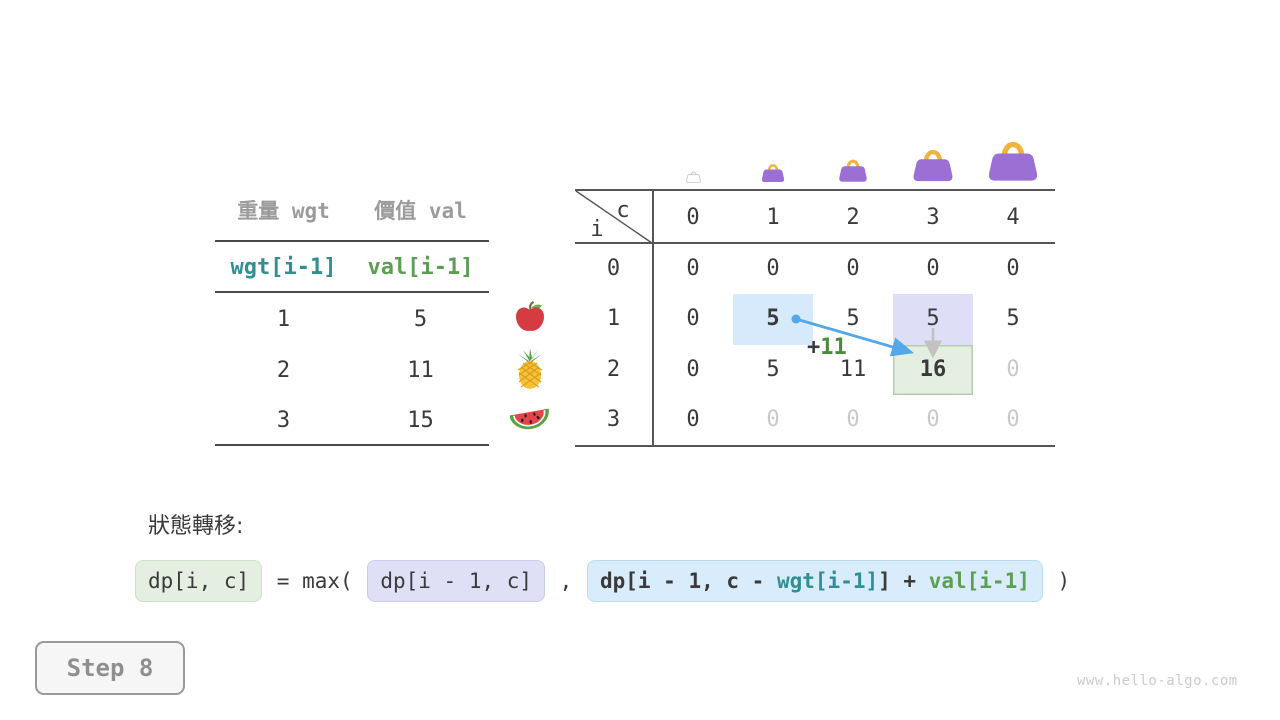  I want to click on watermelon-icon, so click(530, 421).